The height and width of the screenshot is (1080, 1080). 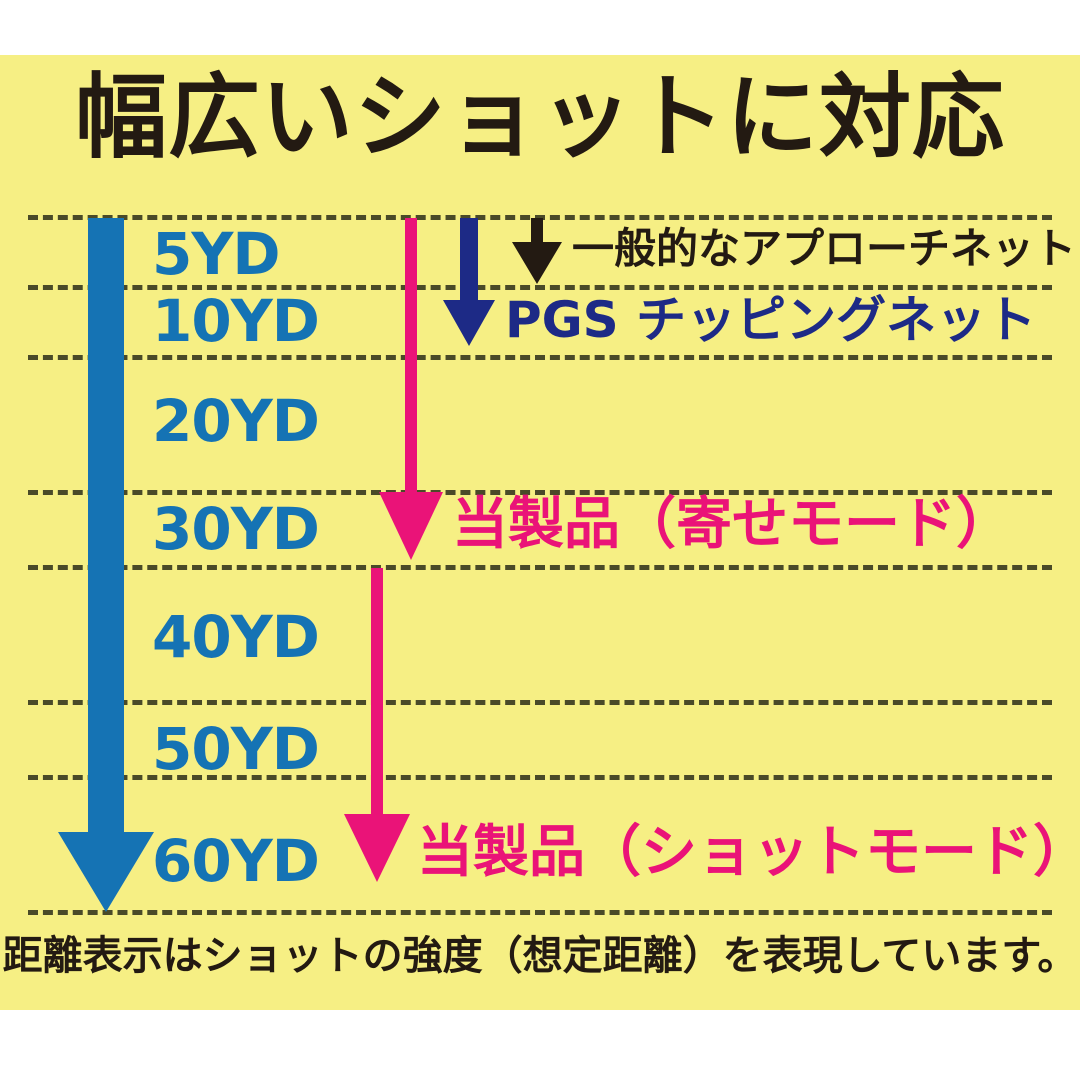 I want to click on full-range-arrow-icon, so click(x=106, y=872).